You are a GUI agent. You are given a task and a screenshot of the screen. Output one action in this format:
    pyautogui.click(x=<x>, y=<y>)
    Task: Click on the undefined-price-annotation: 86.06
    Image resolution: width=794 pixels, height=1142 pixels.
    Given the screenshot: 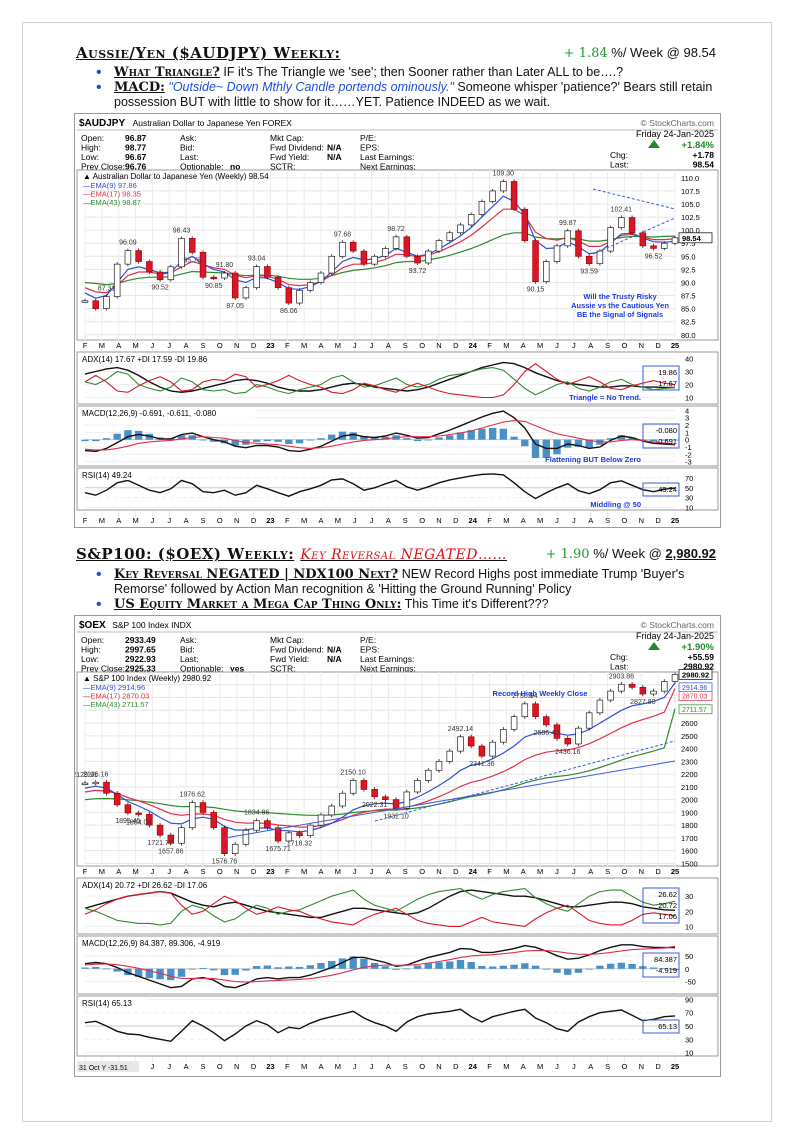 What is the action you would take?
    pyautogui.click(x=289, y=311)
    